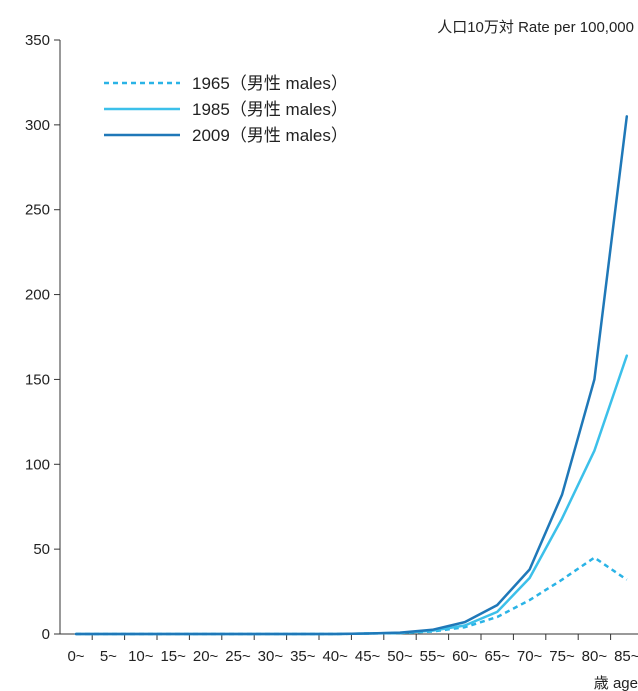  Describe the element at coordinates (41, 549) in the screenshot. I see `y-tick-label: 50` at that location.